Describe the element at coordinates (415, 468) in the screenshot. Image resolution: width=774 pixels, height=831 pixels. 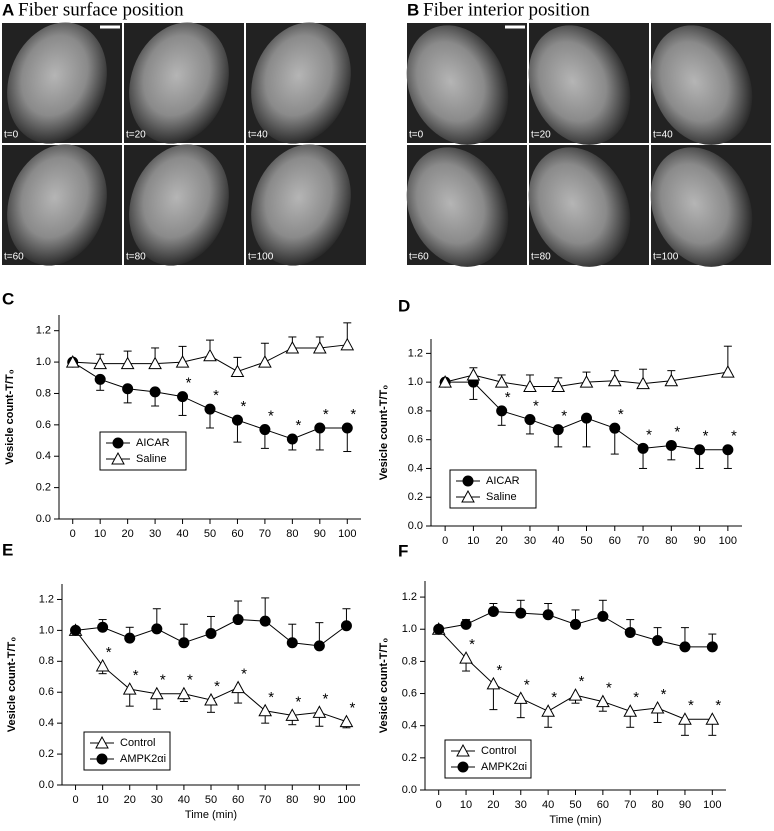
I see `y-tick-label: 0.4` at that location.